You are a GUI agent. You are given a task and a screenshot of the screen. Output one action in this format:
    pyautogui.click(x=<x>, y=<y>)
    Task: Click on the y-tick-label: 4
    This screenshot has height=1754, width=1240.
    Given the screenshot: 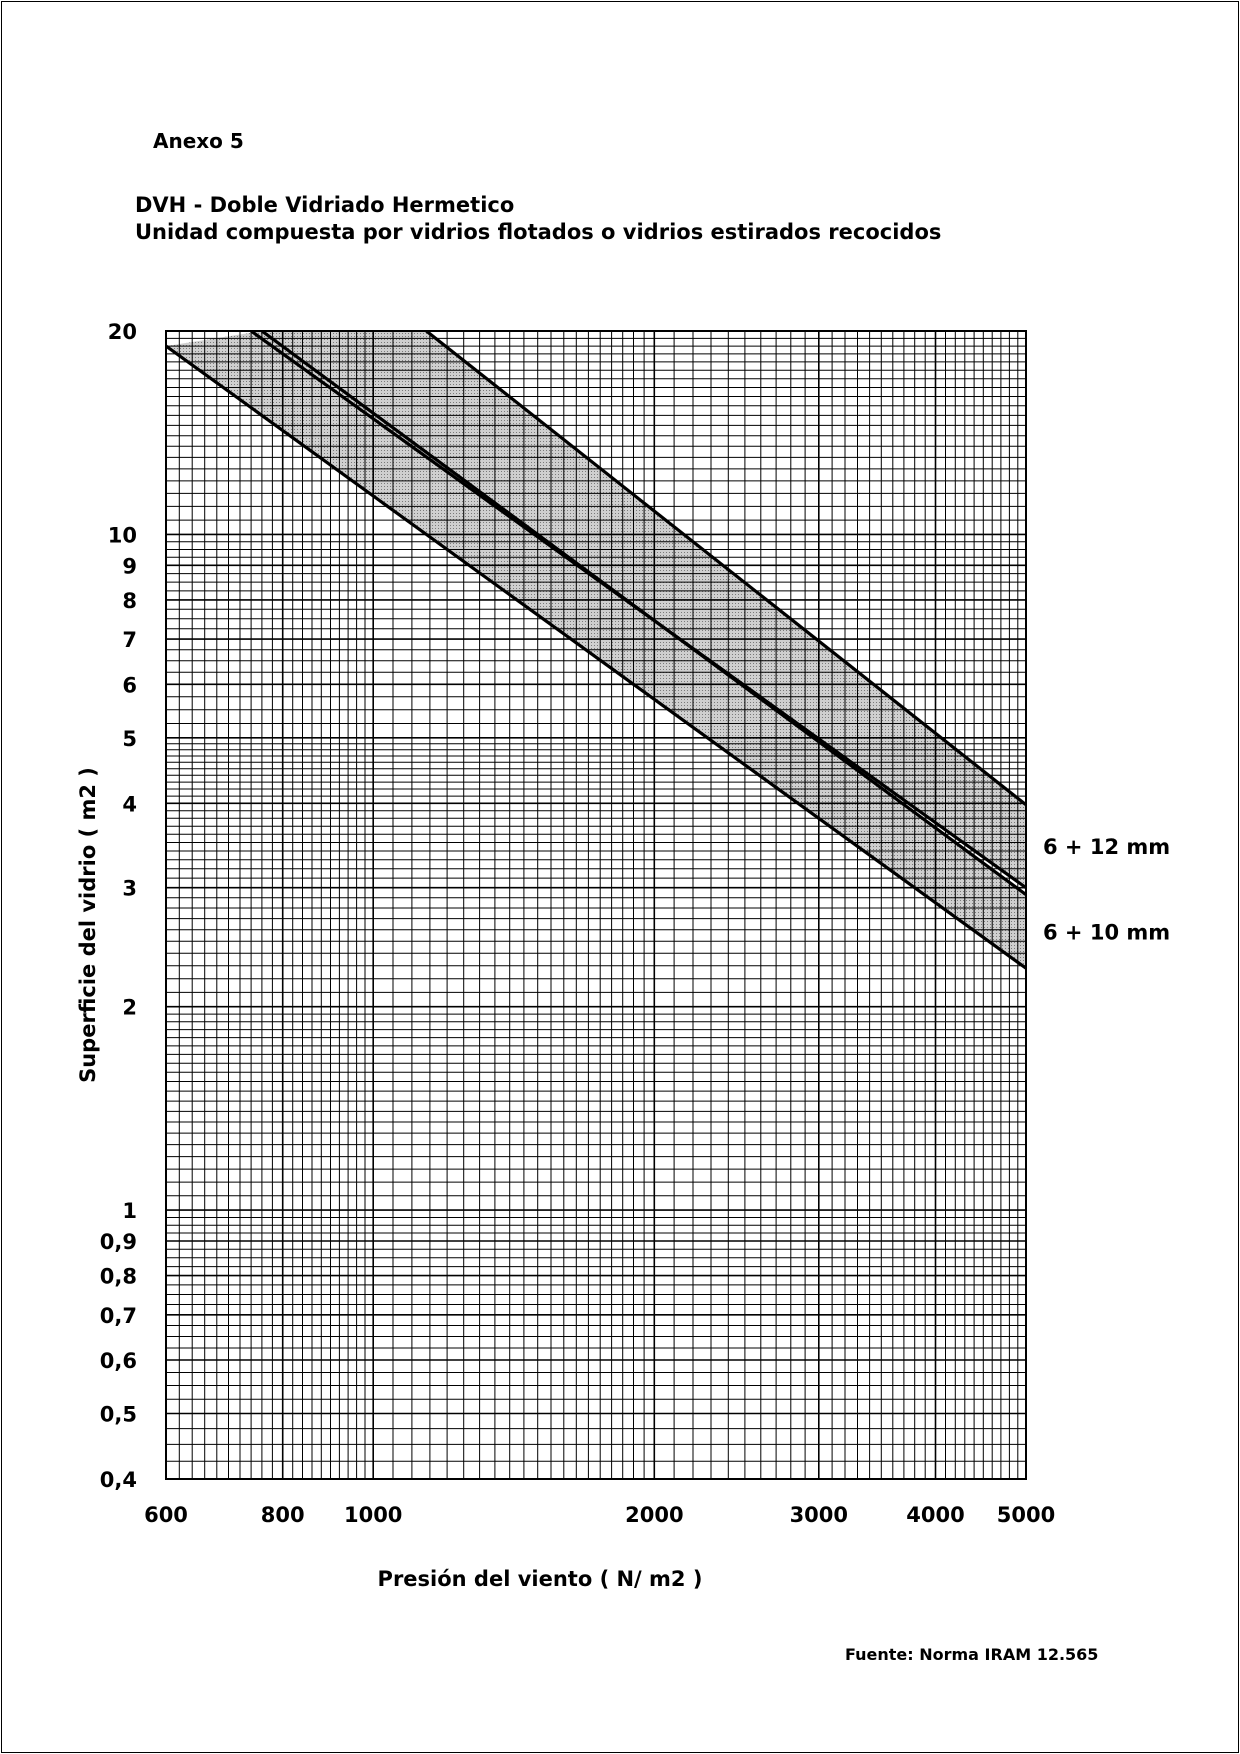 What is the action you would take?
    pyautogui.click(x=129, y=804)
    